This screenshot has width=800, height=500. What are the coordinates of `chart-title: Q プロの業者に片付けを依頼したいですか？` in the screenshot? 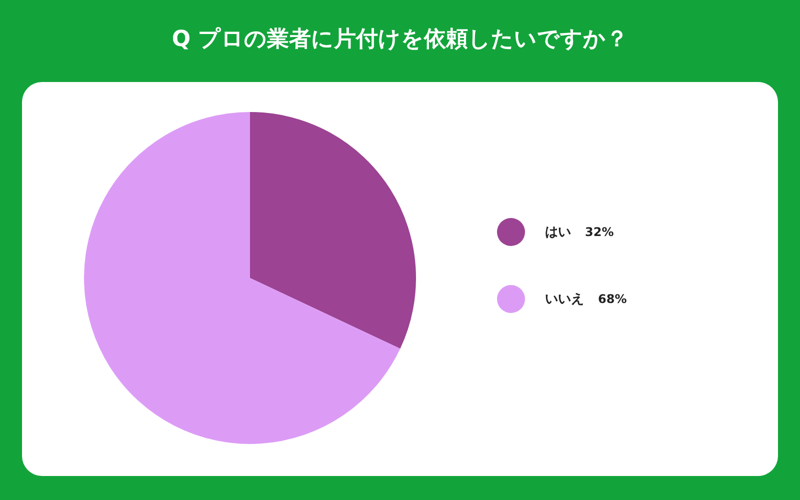 It's located at (400, 40).